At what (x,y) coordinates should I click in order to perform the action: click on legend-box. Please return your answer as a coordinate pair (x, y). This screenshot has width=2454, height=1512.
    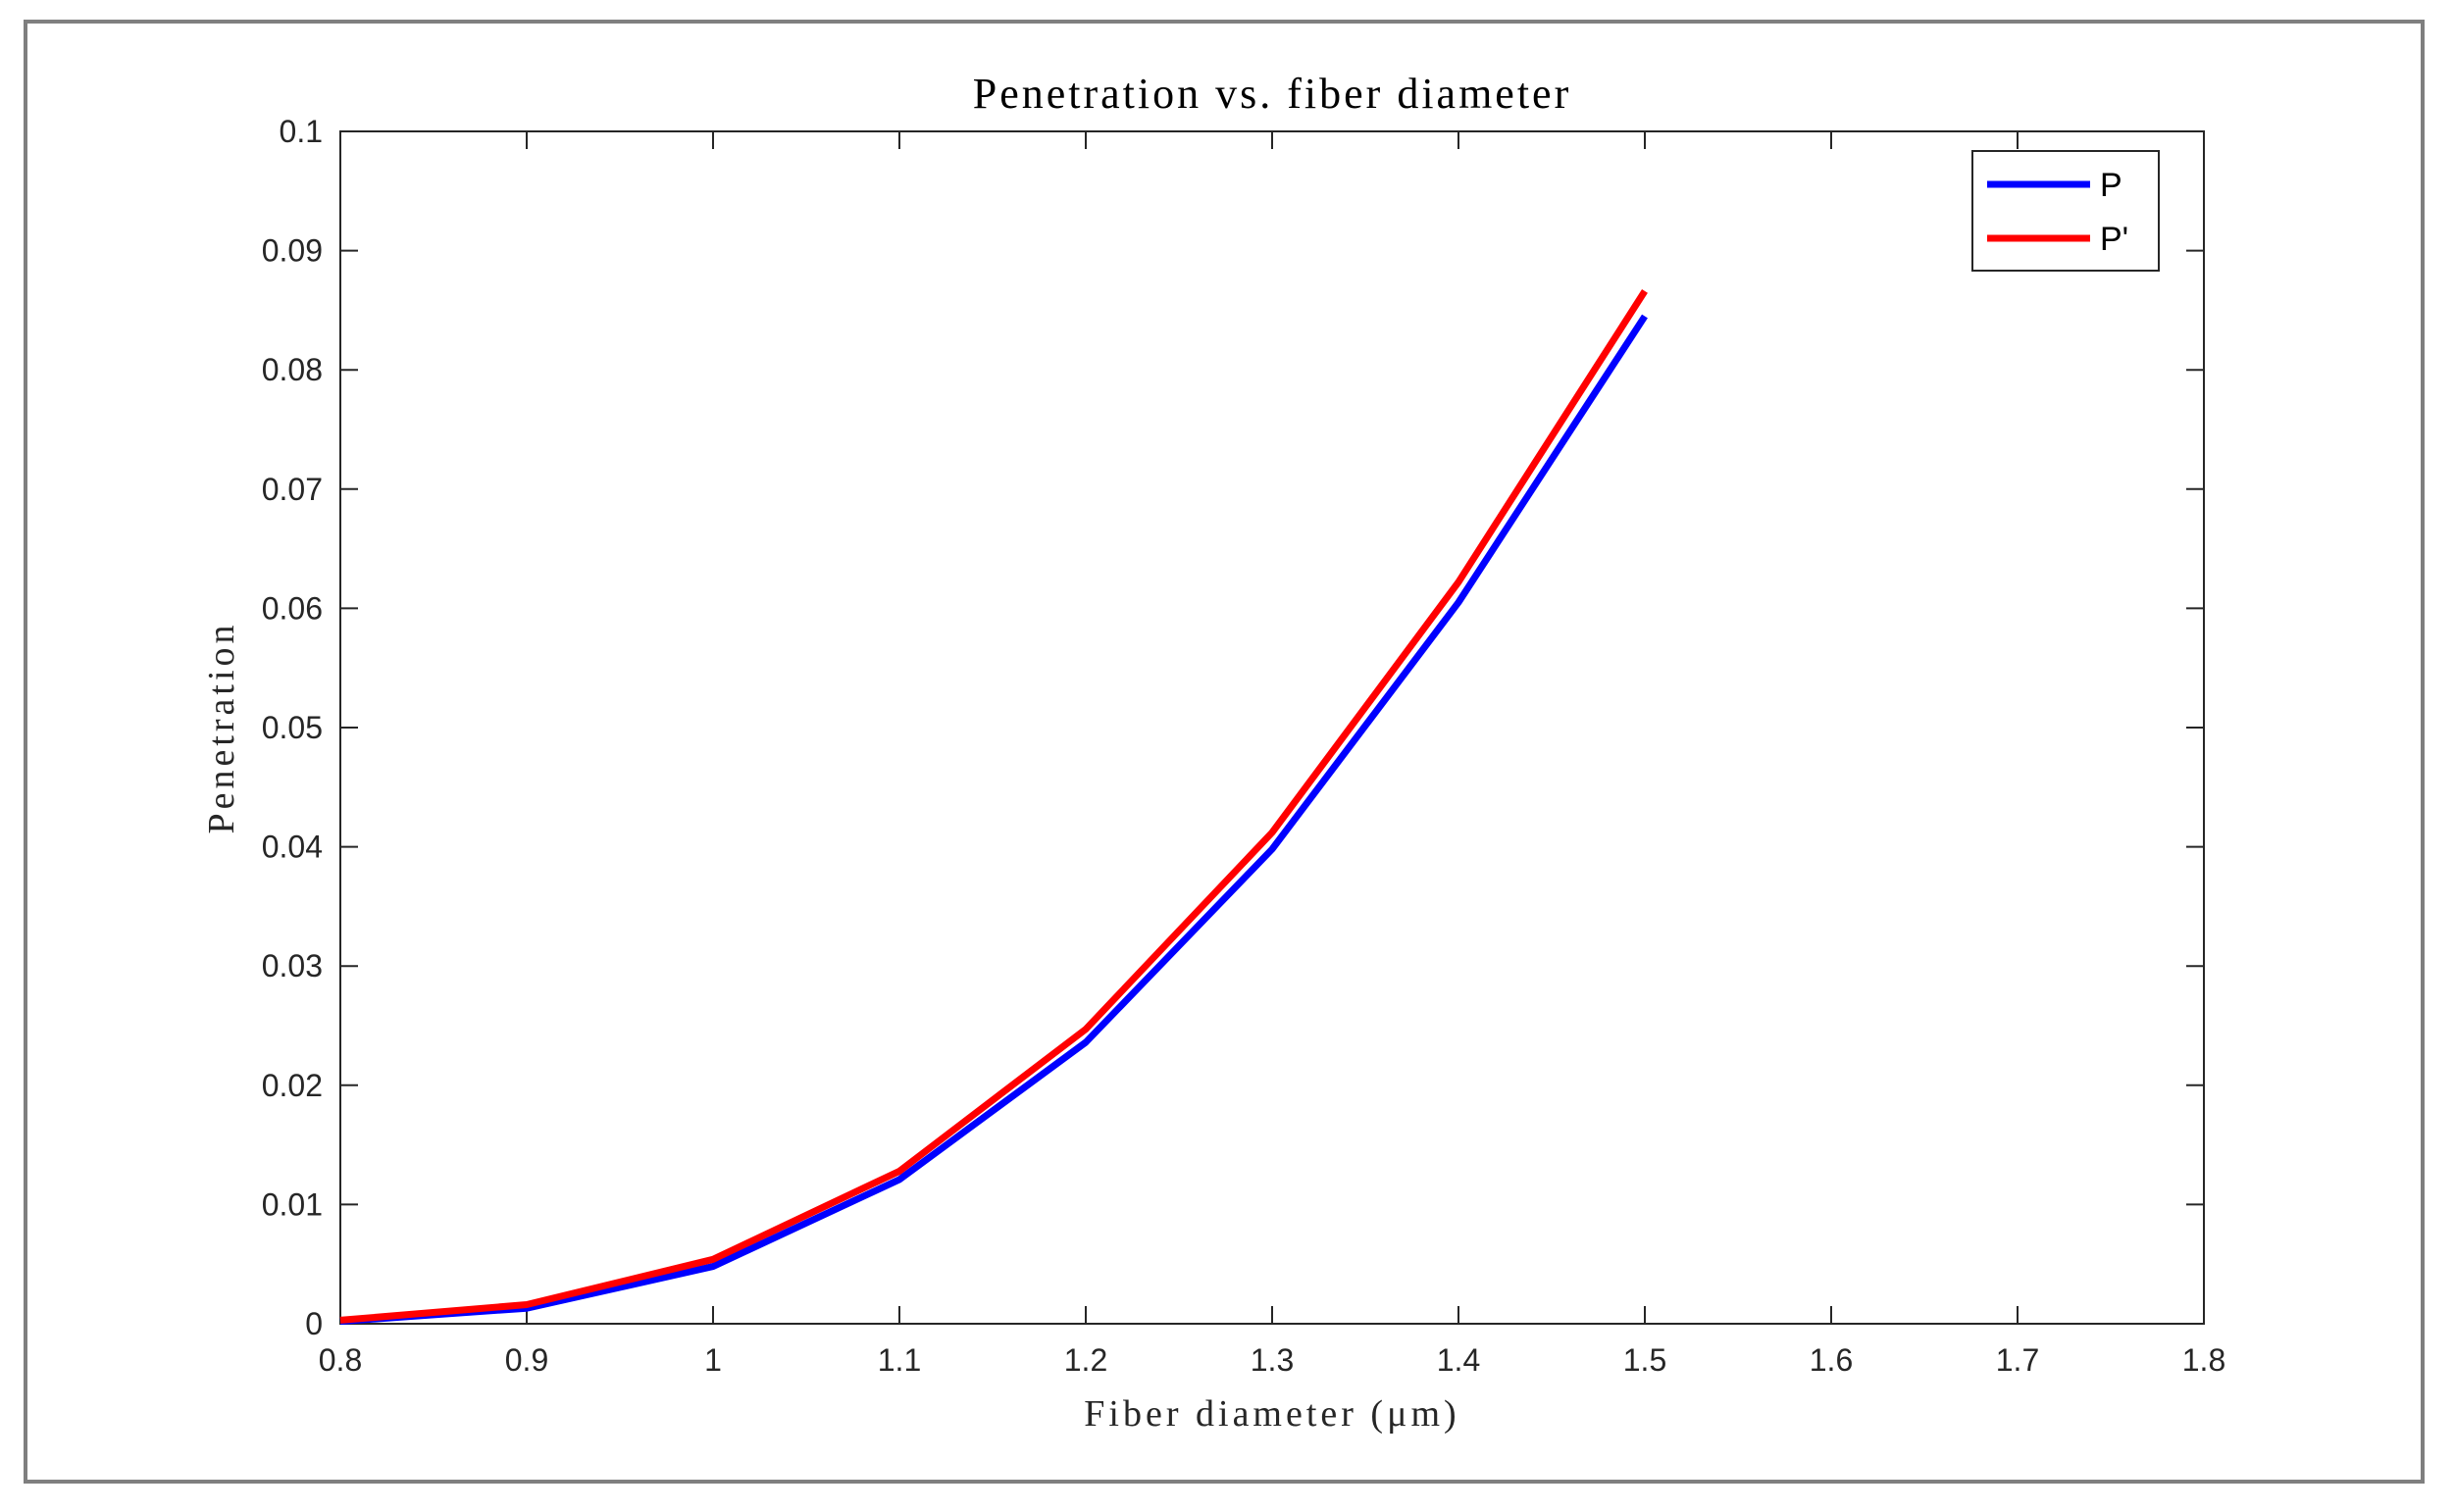
    Looking at the image, I should click on (2065, 211).